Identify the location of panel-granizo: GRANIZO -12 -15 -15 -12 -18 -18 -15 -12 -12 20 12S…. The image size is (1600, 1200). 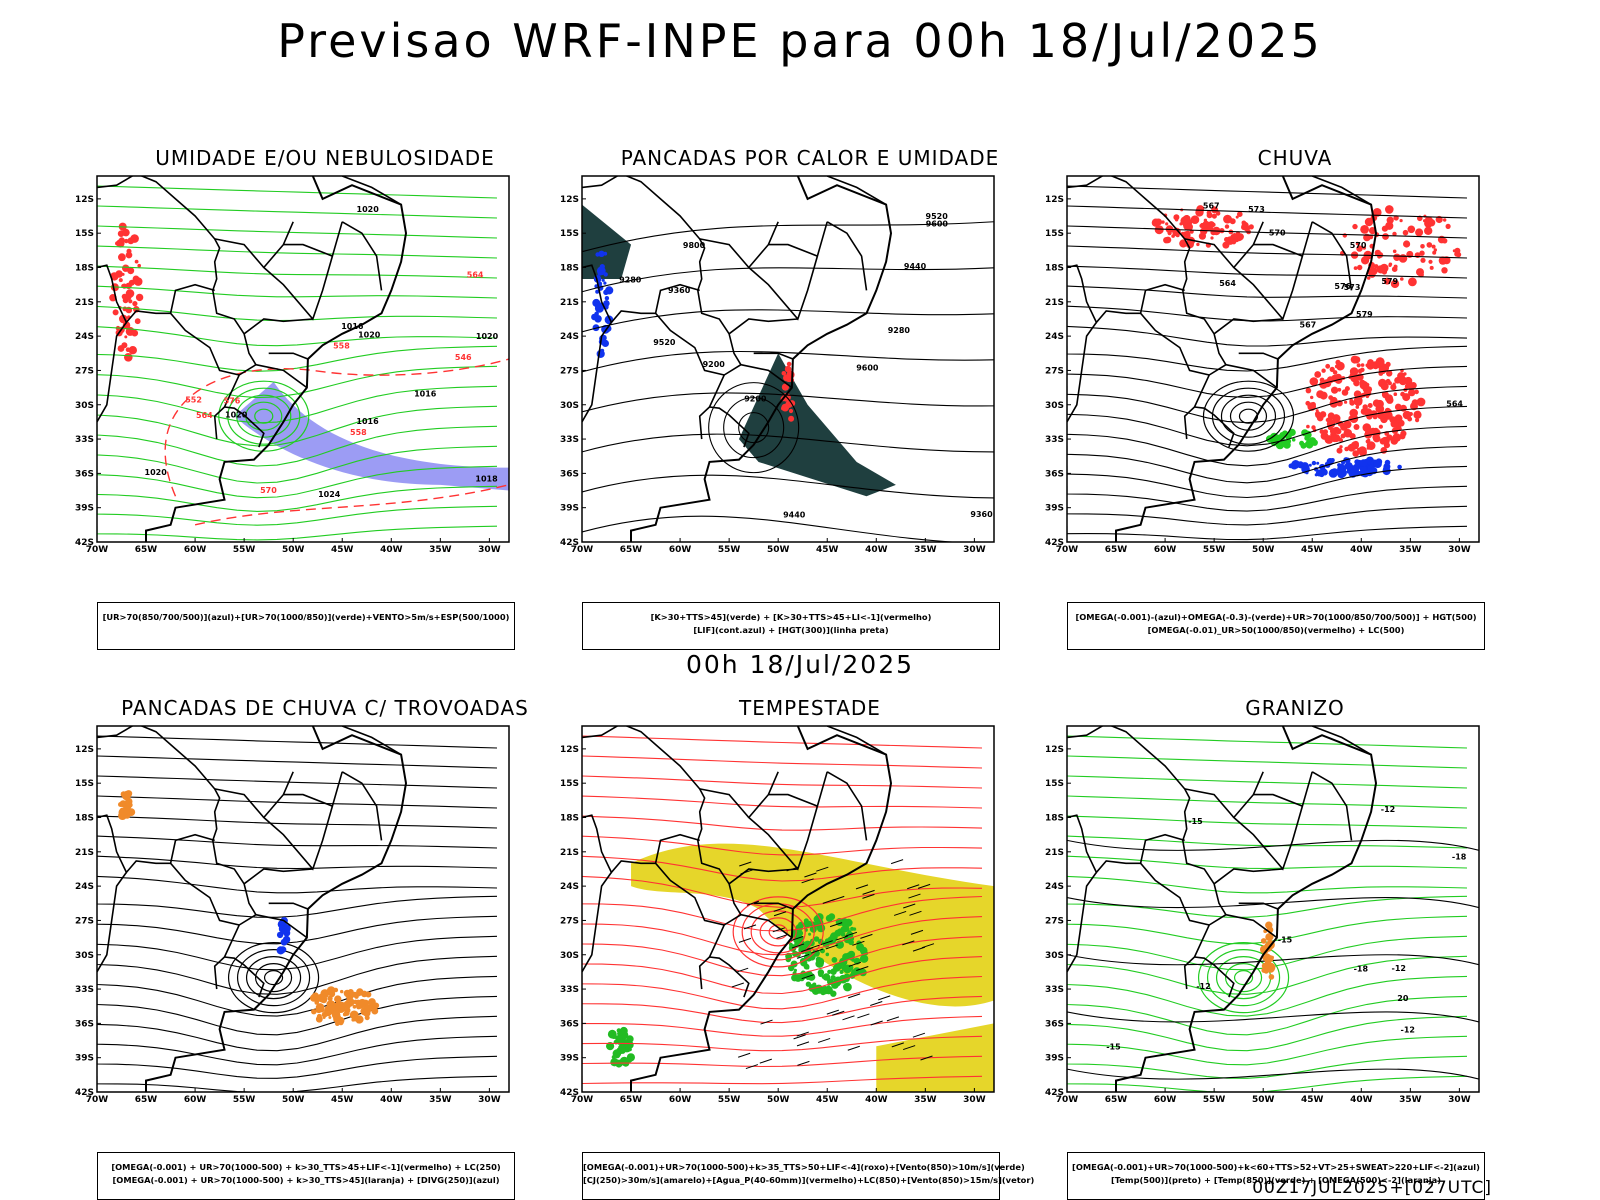
(1295, 948).